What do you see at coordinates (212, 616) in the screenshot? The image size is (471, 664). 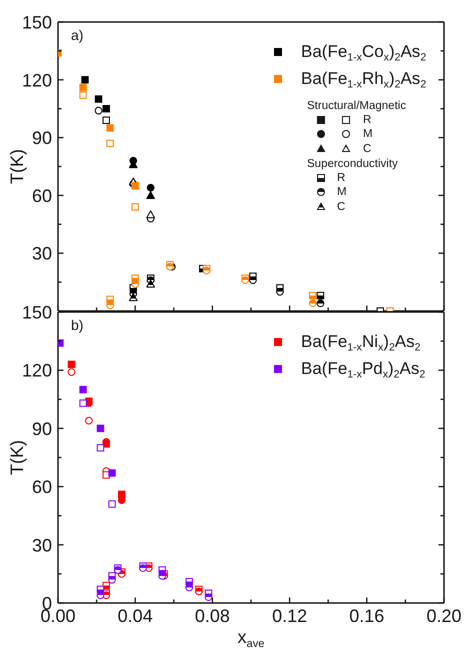 I see `x-tick-label: 0.08` at bounding box center [212, 616].